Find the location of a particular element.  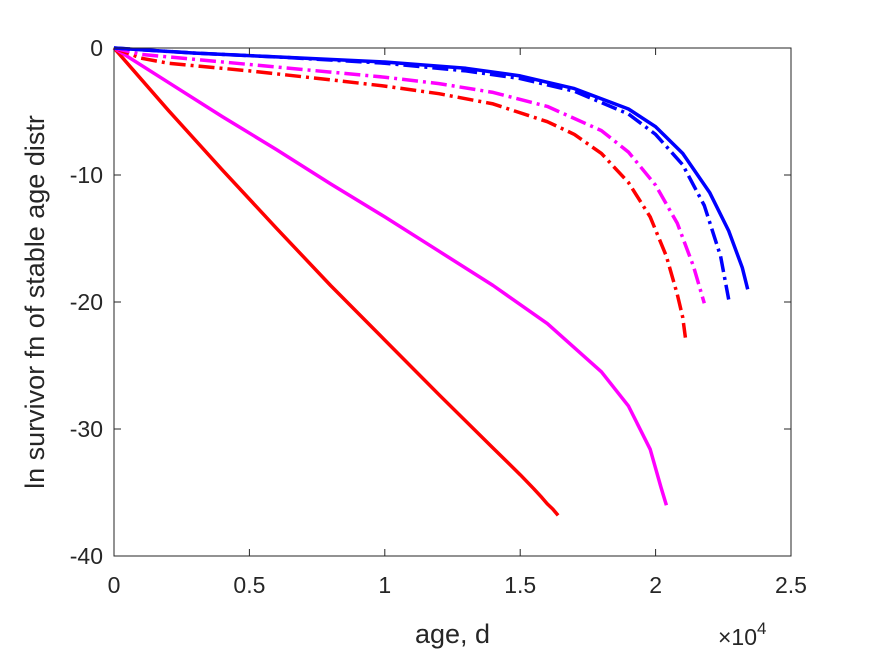

x-tick-label: 2.5 is located at coordinates (791, 585).